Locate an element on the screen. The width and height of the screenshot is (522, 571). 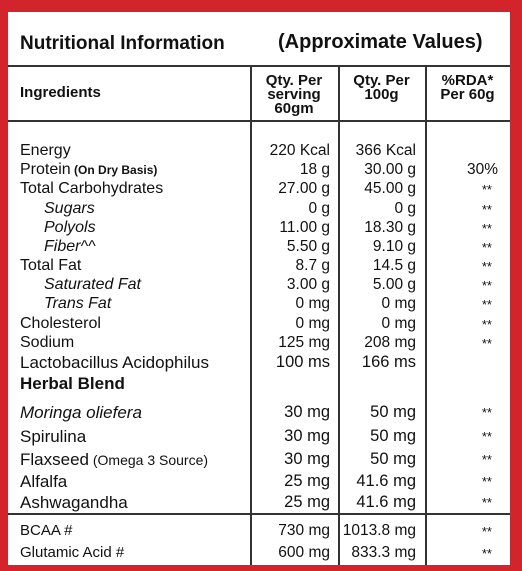
per100-value: 1013.8 mg is located at coordinates (379, 530).